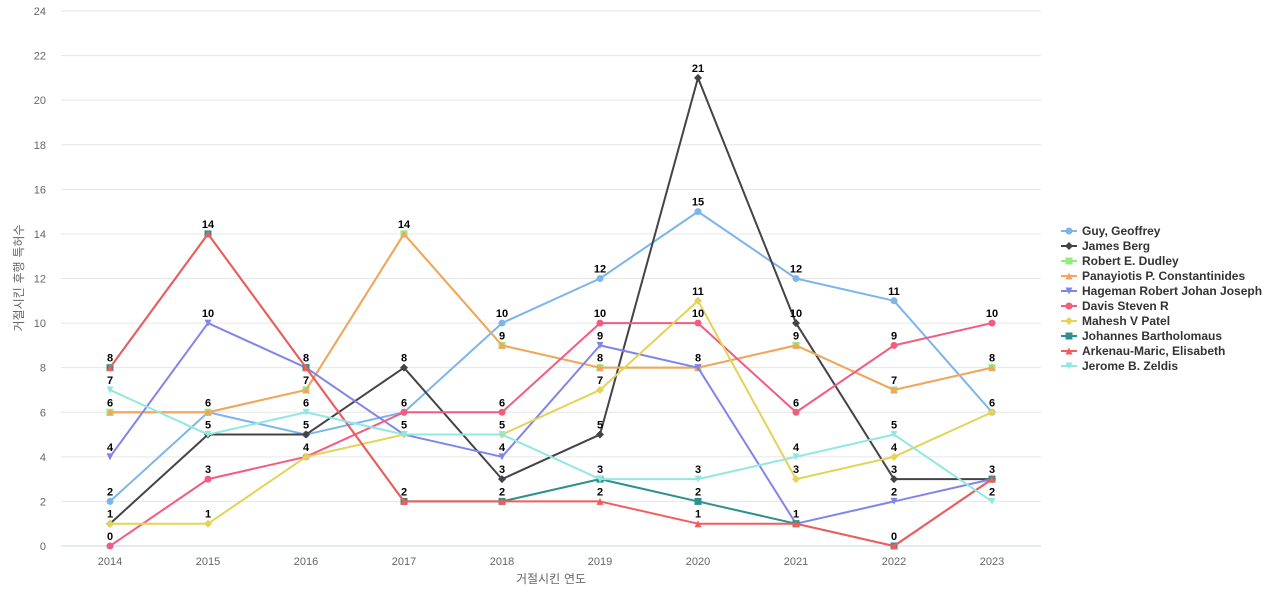  I want to click on y-tick-label: 0, so click(43, 547).